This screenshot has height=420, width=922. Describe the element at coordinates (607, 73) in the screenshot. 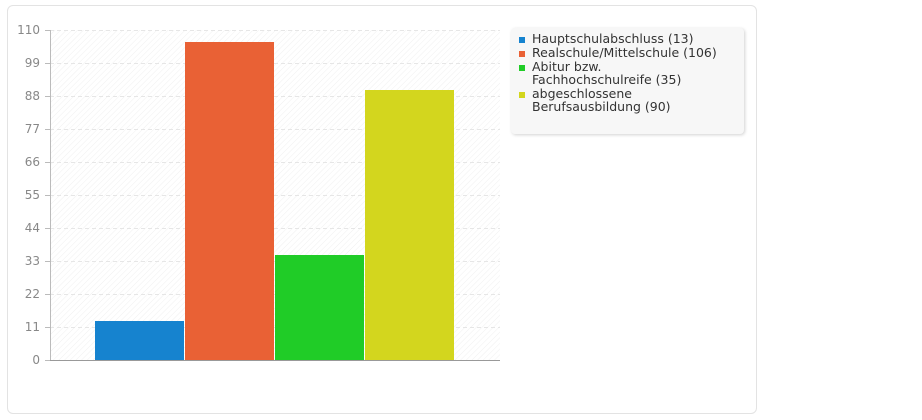

I see `legend-label: Abitur bzw. Fachhochschulreife (35)` at that location.